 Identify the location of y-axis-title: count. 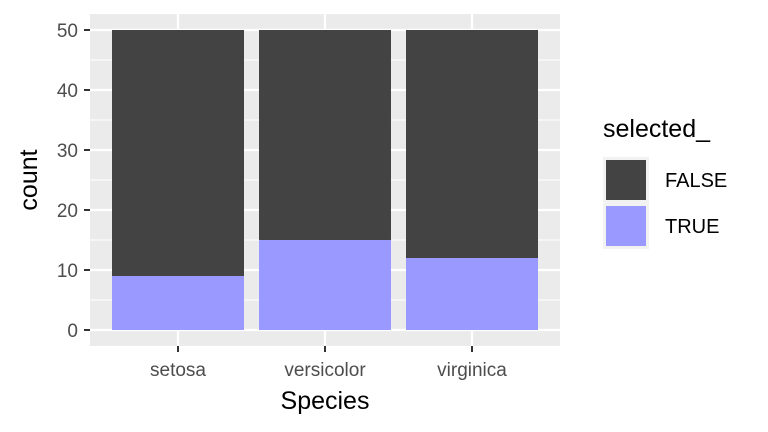
(29, 179).